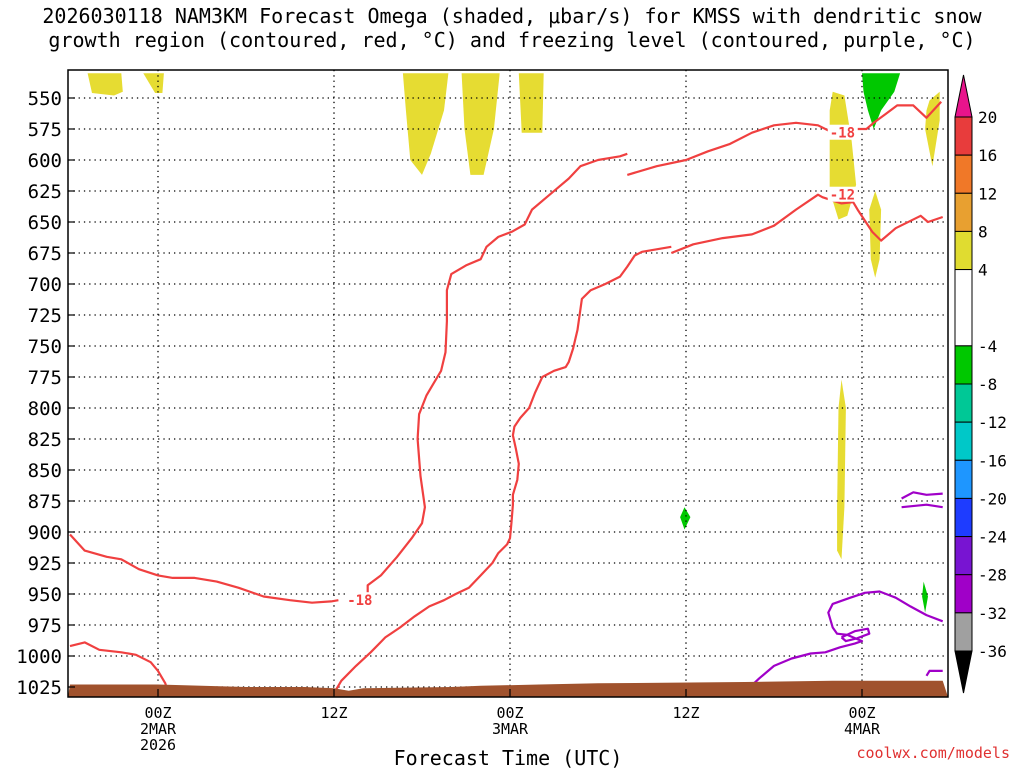  Describe the element at coordinates (992, 537) in the screenshot. I see `colorbar-label: -24` at that location.